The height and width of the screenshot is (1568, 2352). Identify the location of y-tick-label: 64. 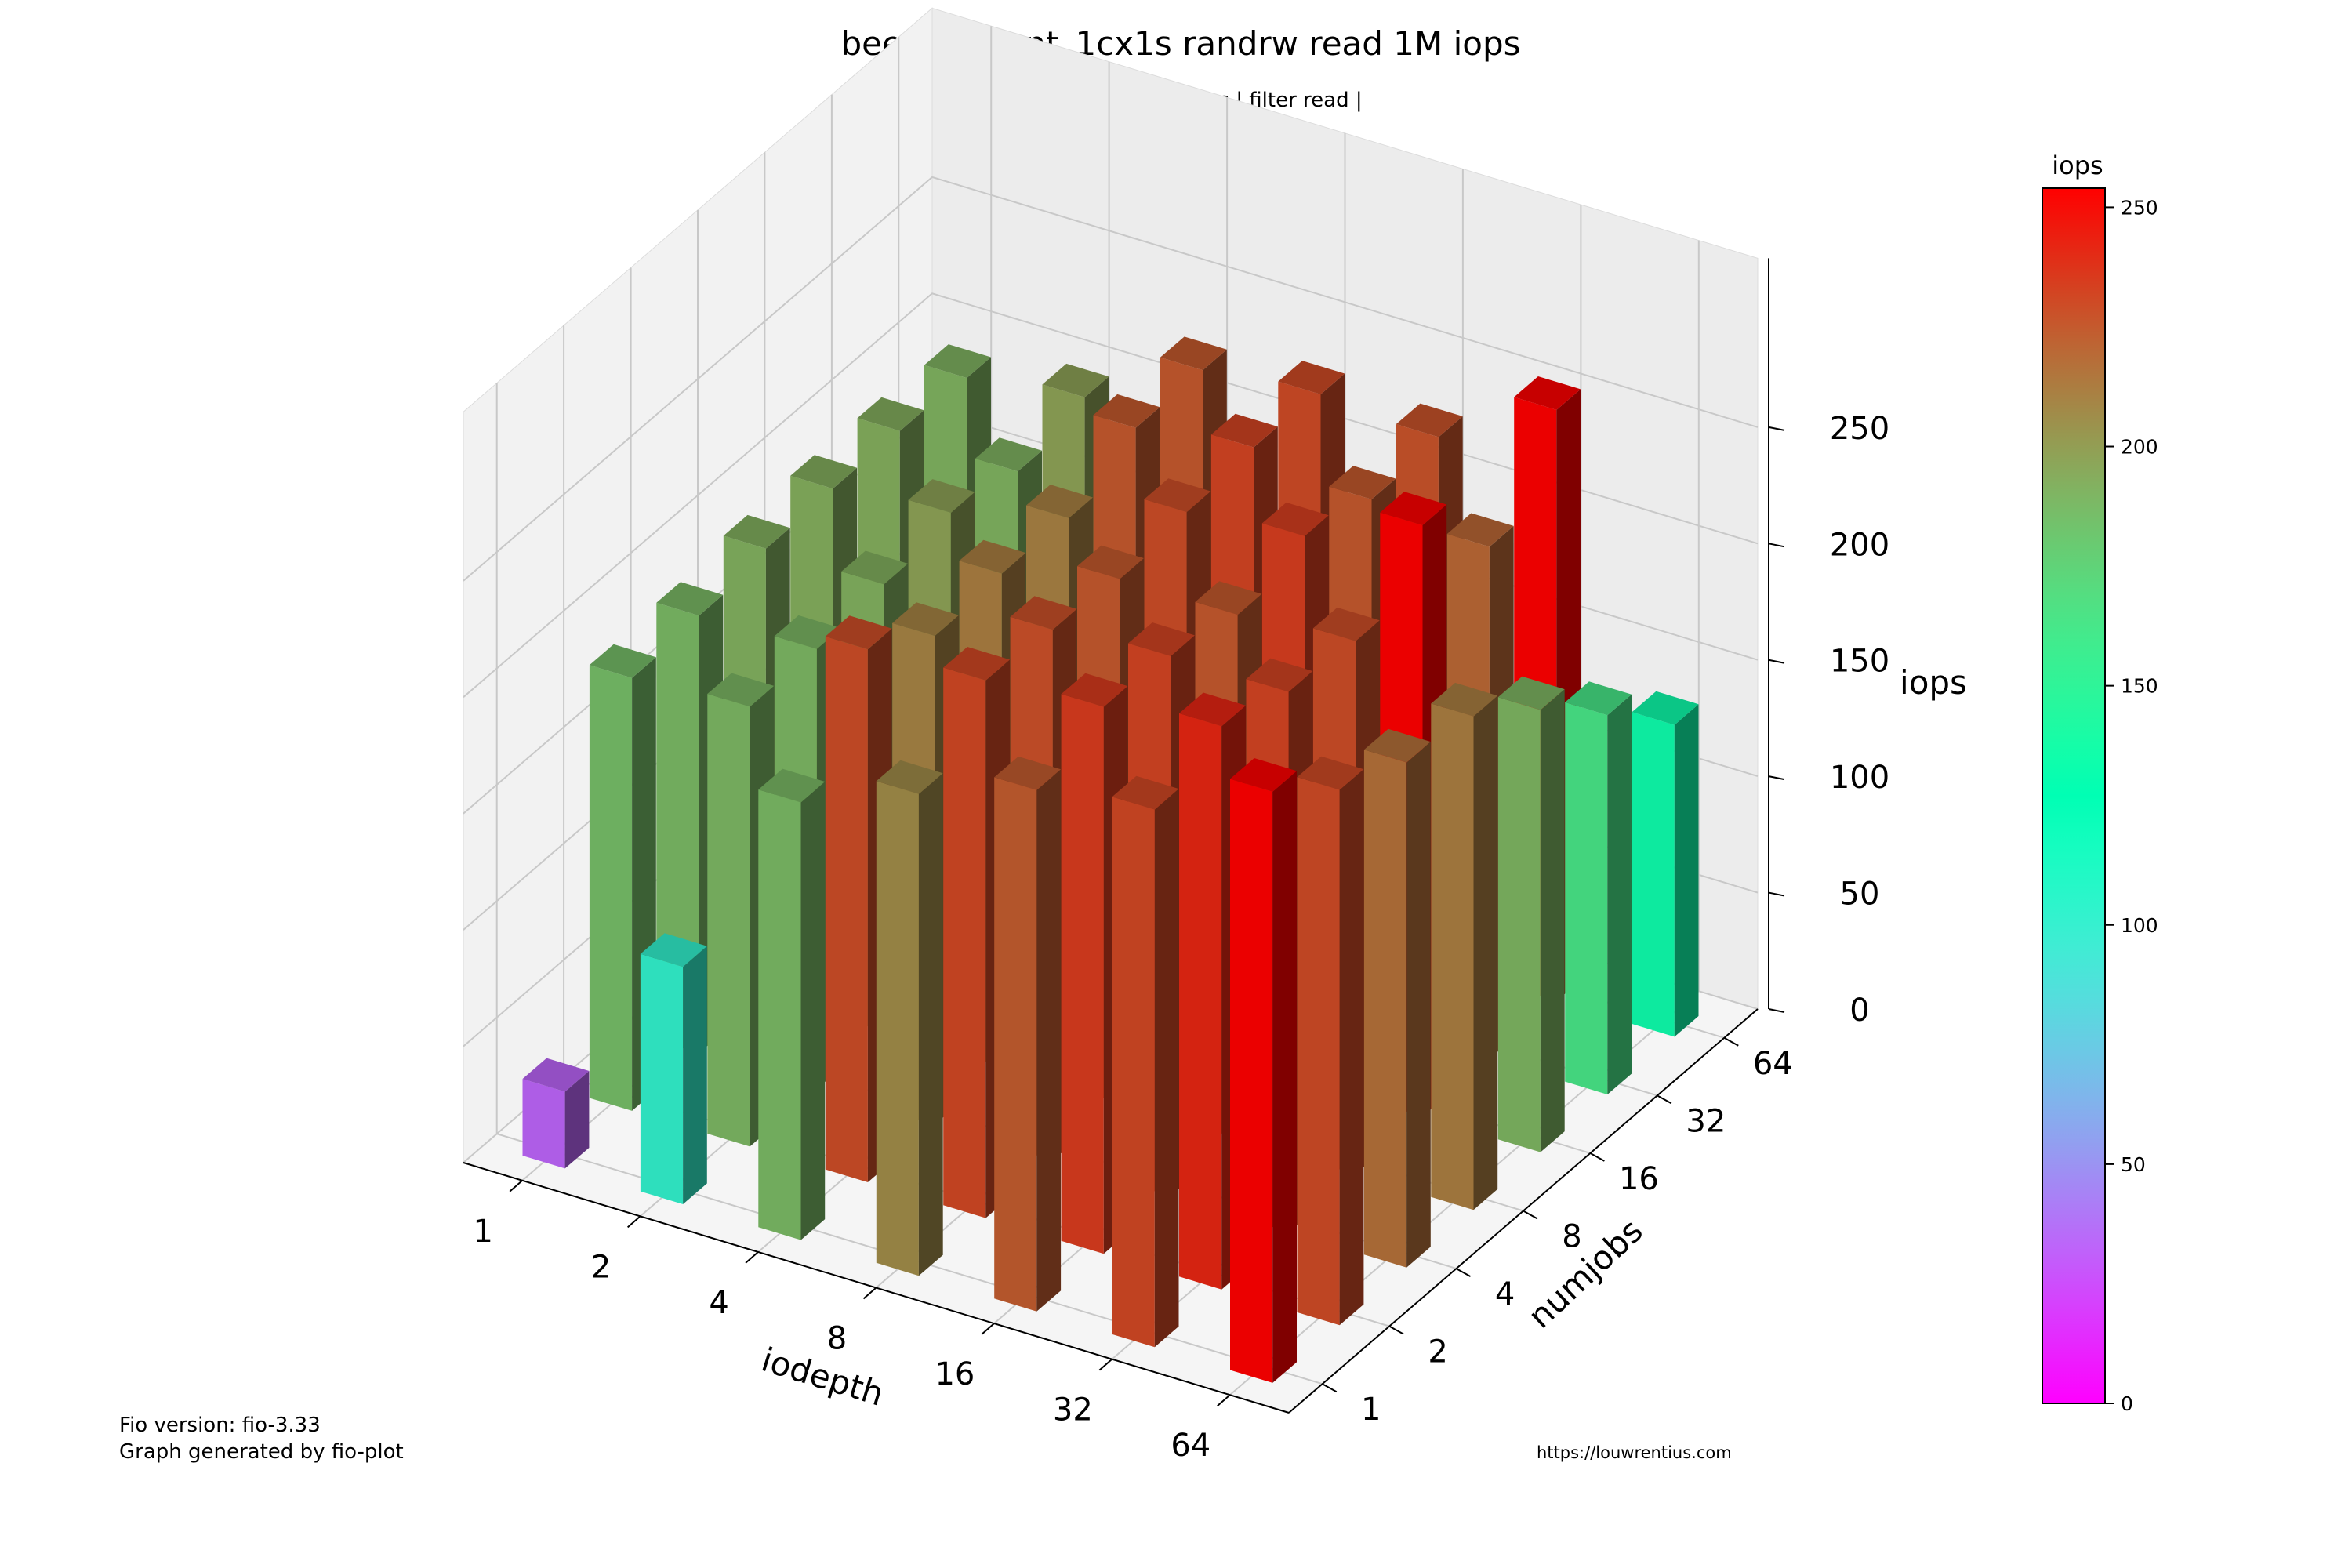
(1773, 1064).